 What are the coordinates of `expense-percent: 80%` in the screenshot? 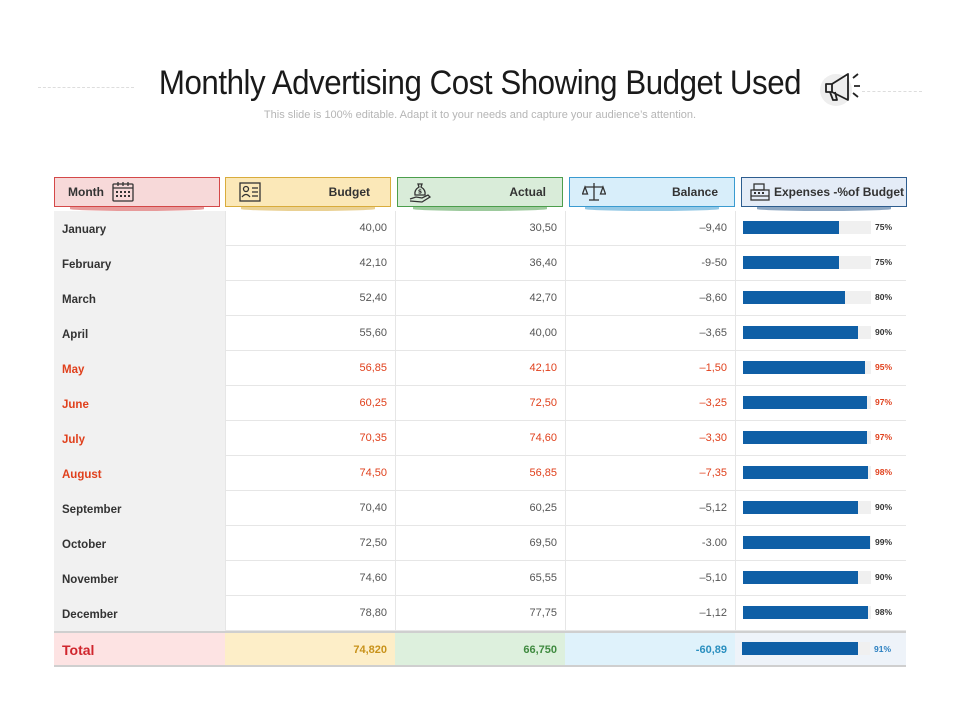 It's located at (884, 297).